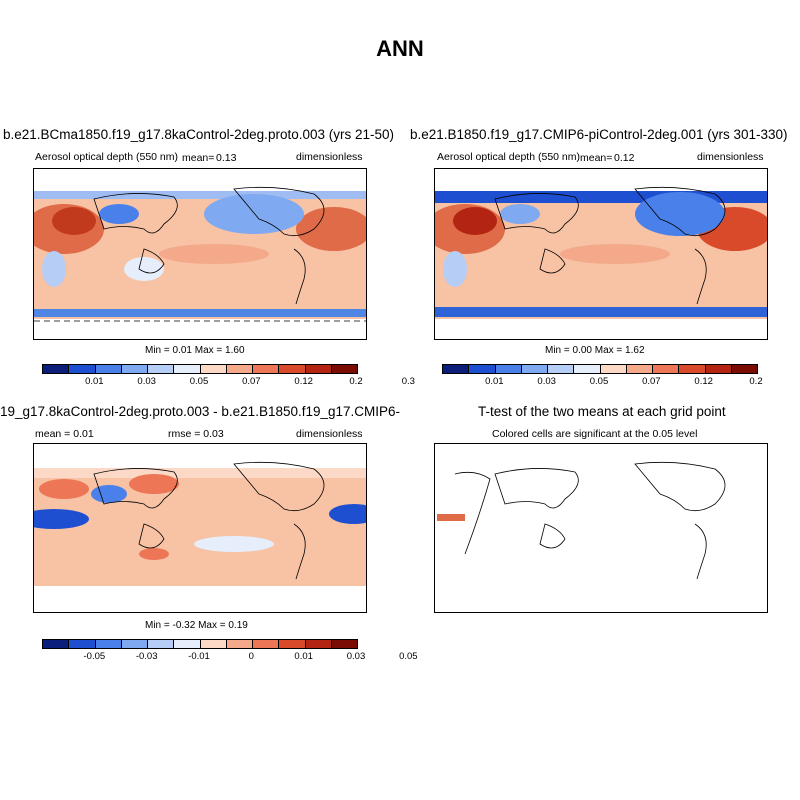 The image size is (800, 800). What do you see at coordinates (198, 158) in the screenshot?
I see `panel1-mean-label: mean=` at bounding box center [198, 158].